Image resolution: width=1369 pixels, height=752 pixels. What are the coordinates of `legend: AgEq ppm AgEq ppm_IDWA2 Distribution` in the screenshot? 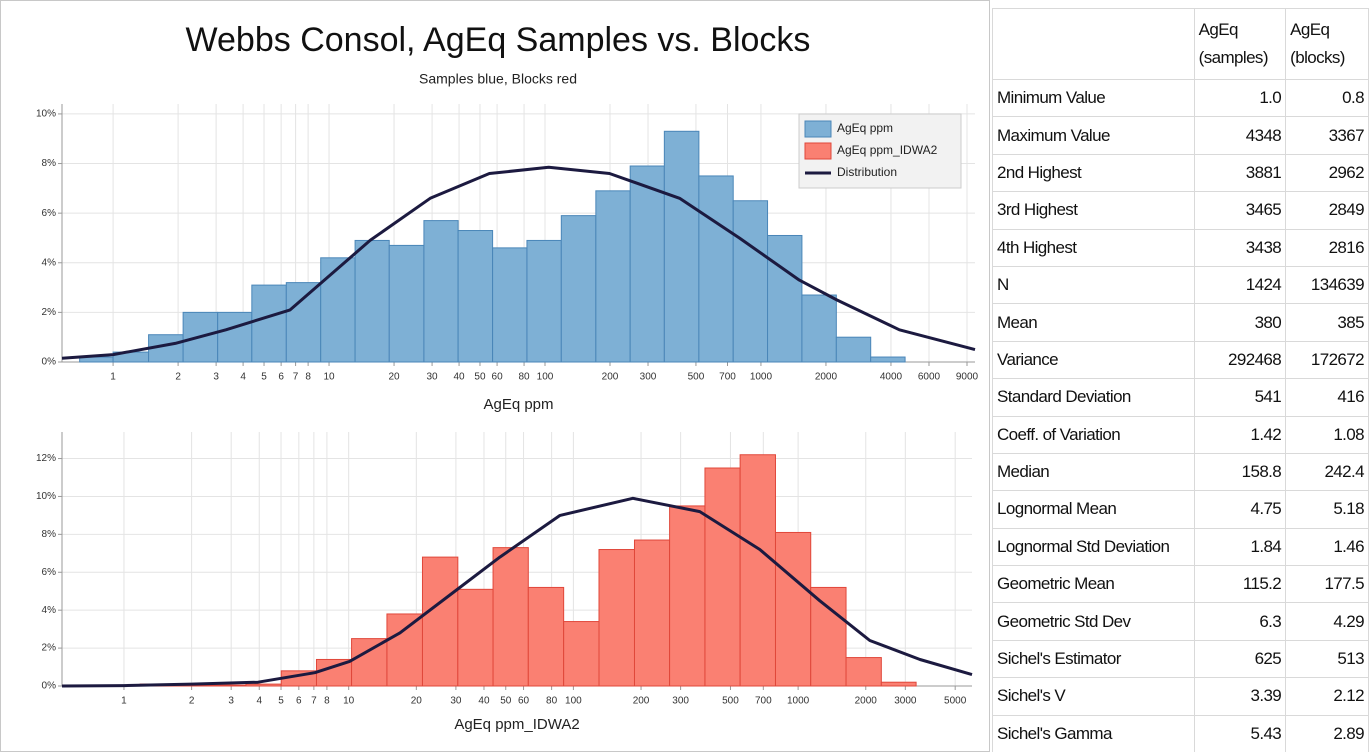 It's located at (880, 151).